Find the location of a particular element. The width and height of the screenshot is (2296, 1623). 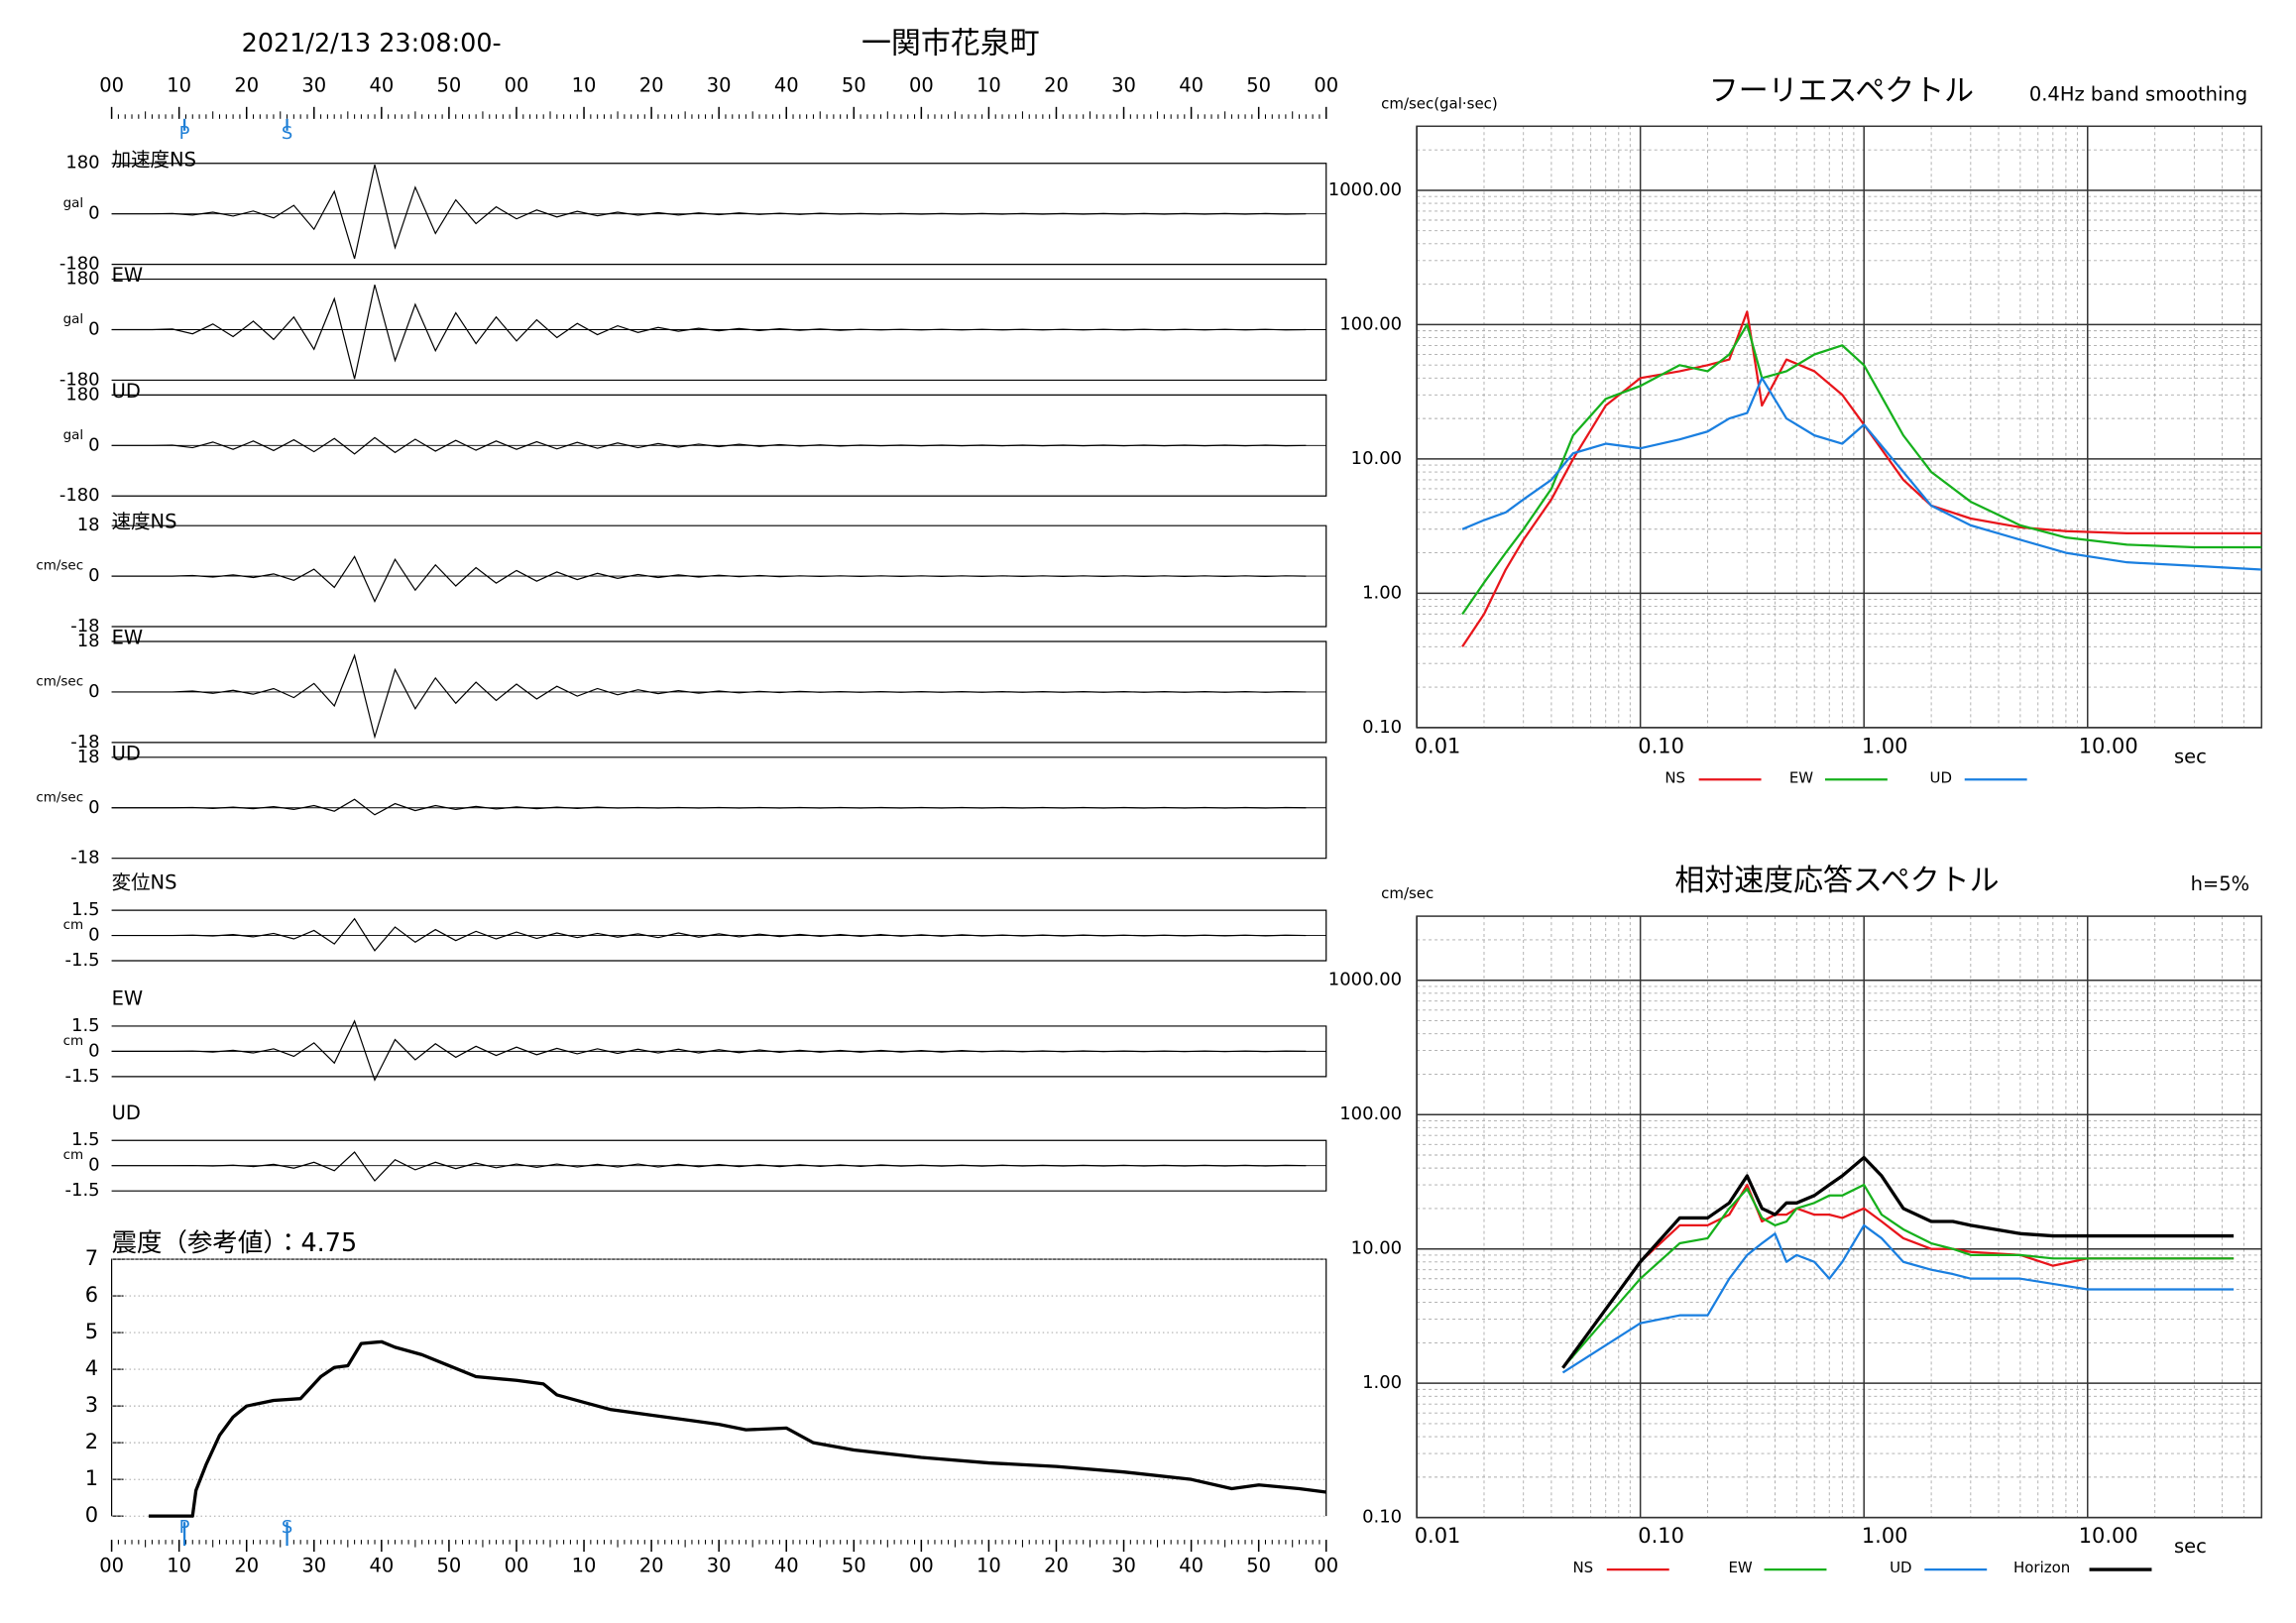

y-tick-label: 1000.00 is located at coordinates (1365, 980).